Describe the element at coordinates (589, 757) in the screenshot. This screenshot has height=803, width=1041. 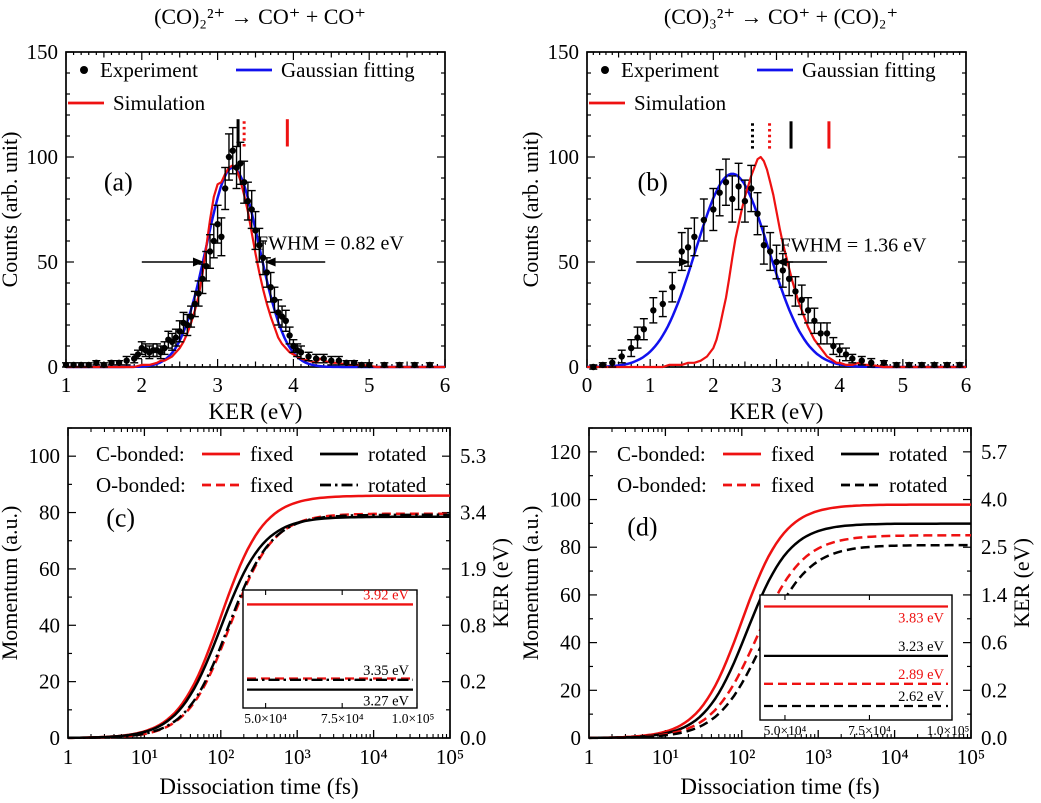
I see `x-tick-label: 1` at that location.